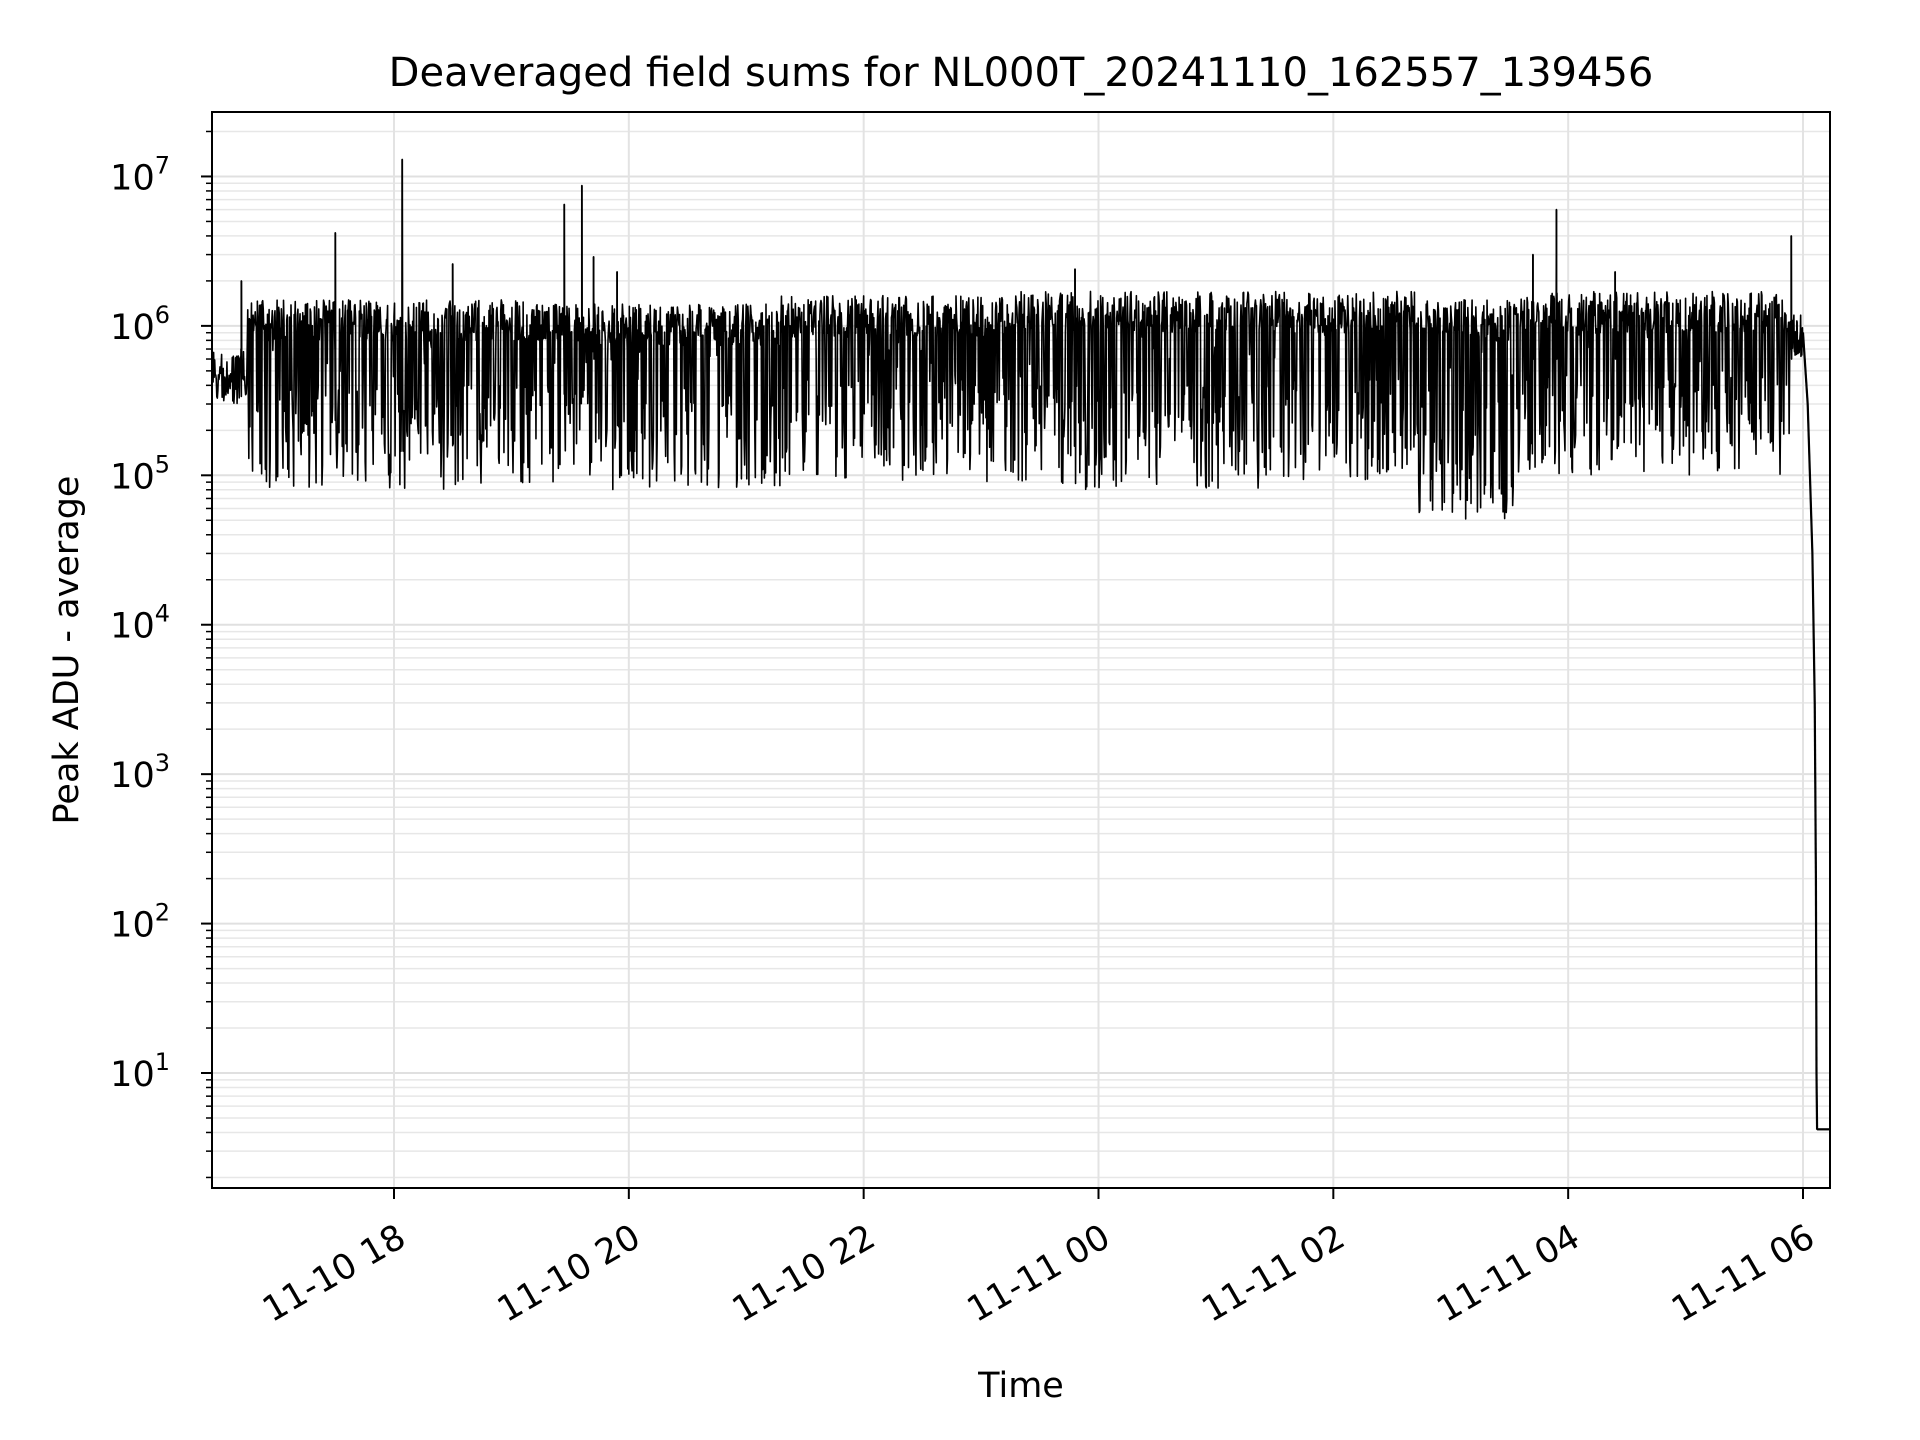  I want to click on y-tick-exponent: 4, so click(162, 614).